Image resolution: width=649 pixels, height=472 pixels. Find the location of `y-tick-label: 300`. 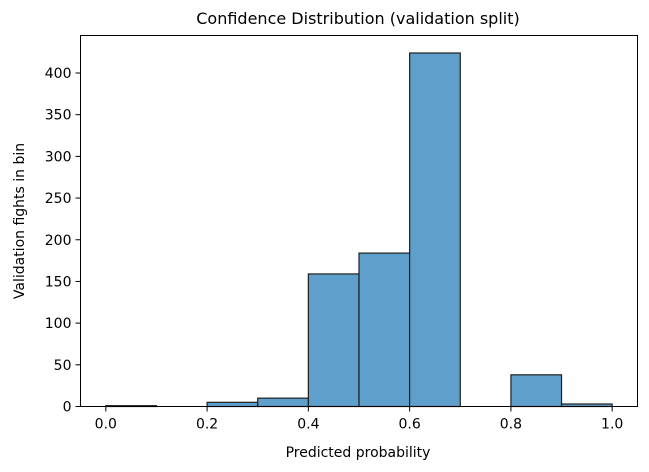

y-tick-label: 300 is located at coordinates (58, 157).